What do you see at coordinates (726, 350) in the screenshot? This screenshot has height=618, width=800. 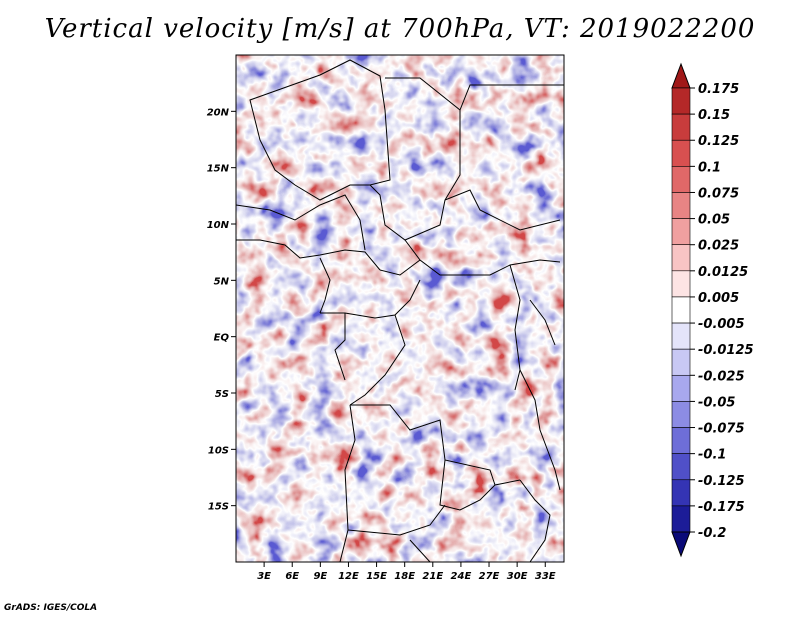 I see `colorbar-label: -0.0125` at bounding box center [726, 350].